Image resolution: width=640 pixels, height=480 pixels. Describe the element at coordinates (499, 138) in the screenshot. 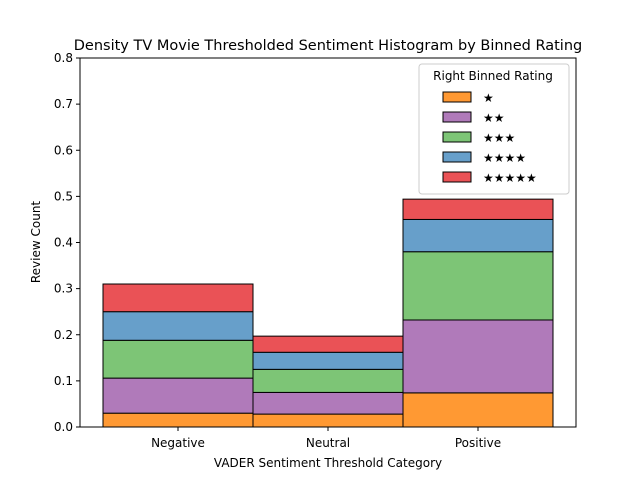

I see `legend-label-3: ★★★` at that location.